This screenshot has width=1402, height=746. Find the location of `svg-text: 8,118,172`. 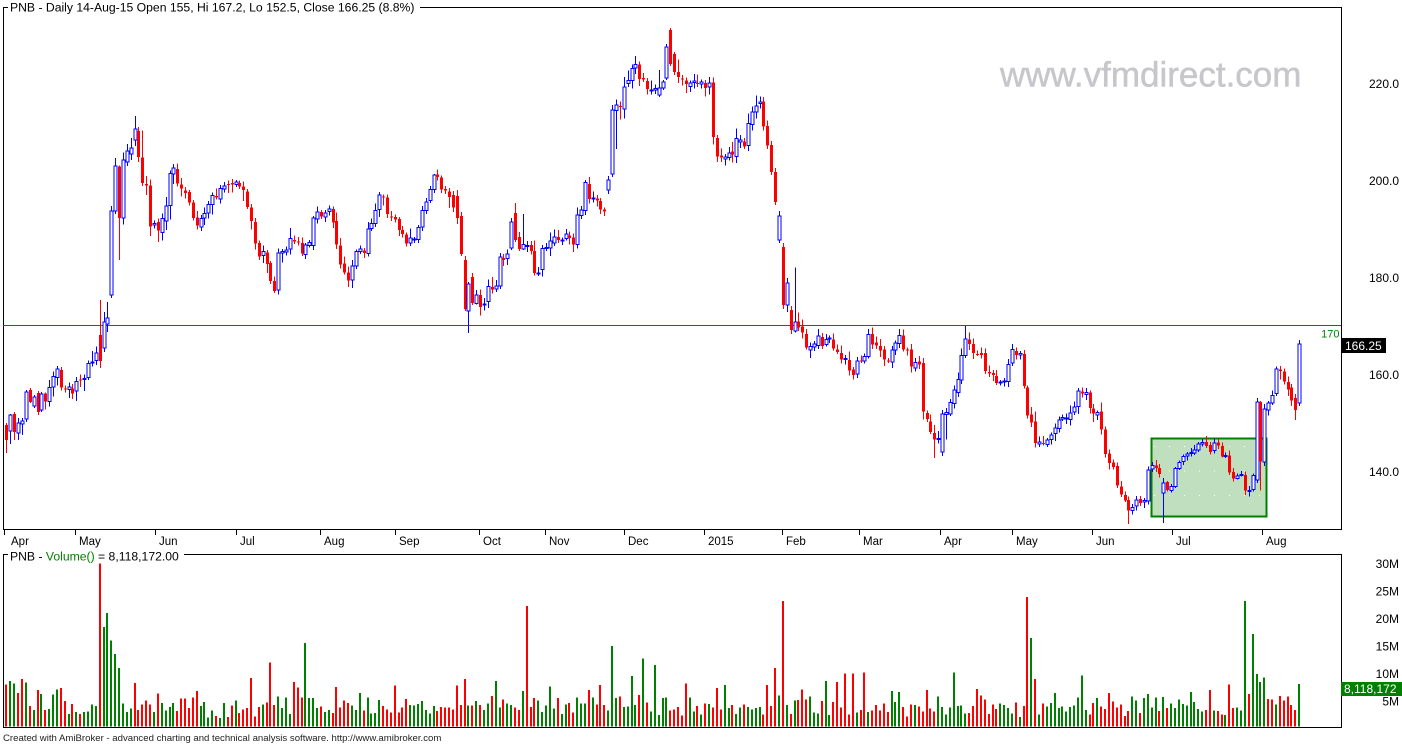

svg-text: 8,118,172 is located at coordinates (1370, 689).